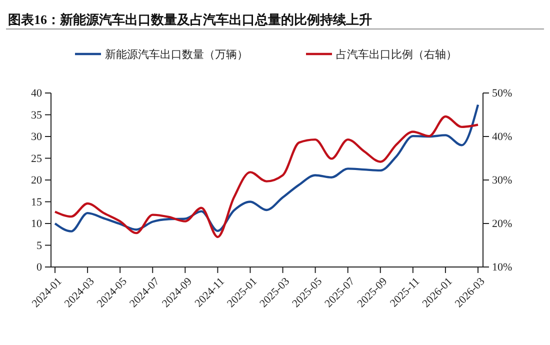  I want to click on y-tick-label: 35, so click(36, 115).